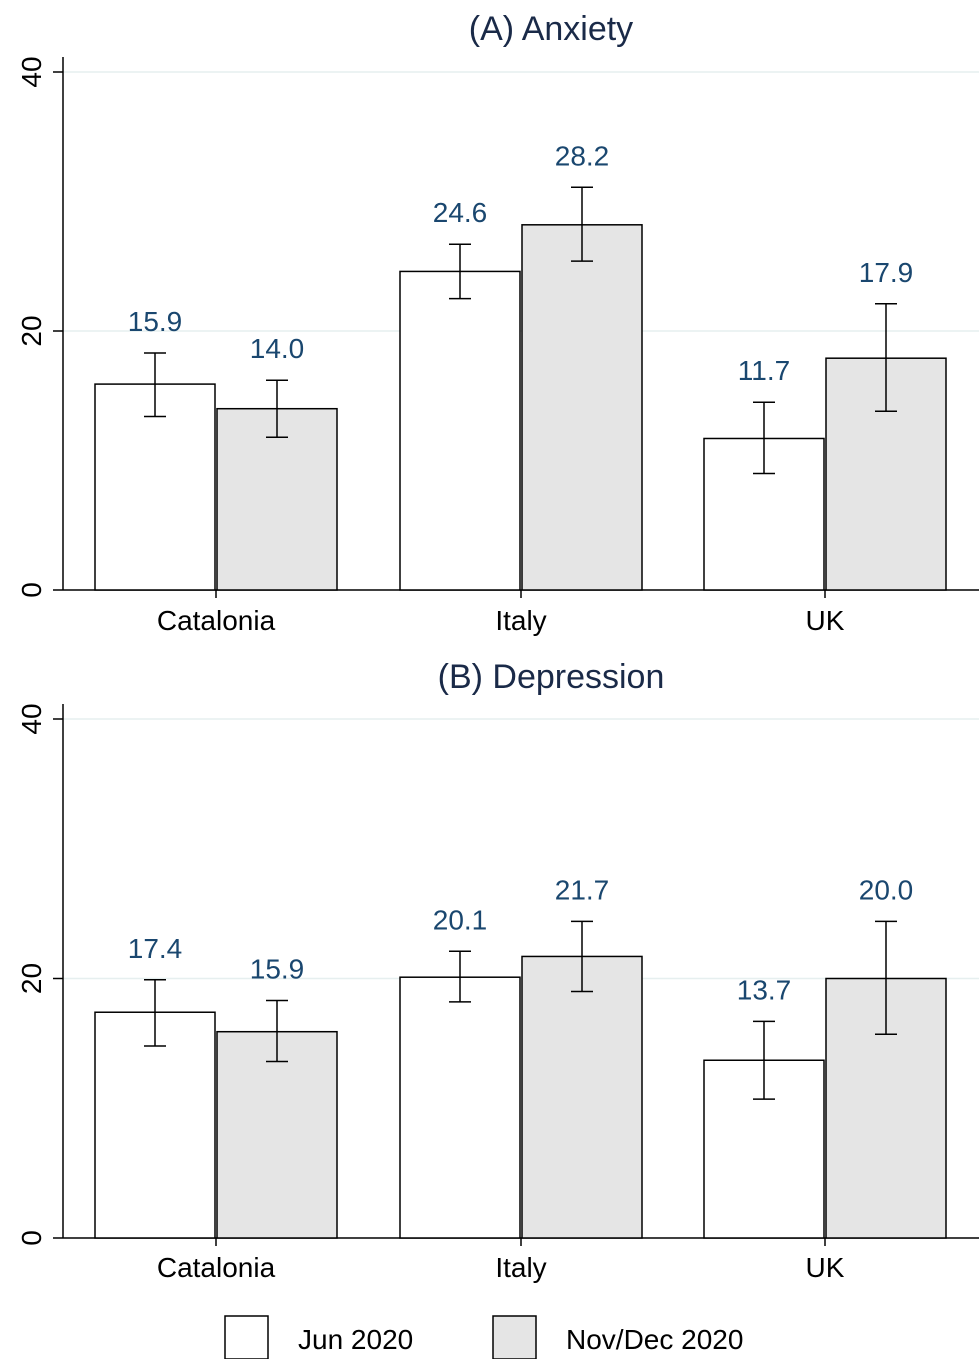 The height and width of the screenshot is (1359, 979). What do you see at coordinates (277, 348) in the screenshot?
I see `data-label: 14.0` at bounding box center [277, 348].